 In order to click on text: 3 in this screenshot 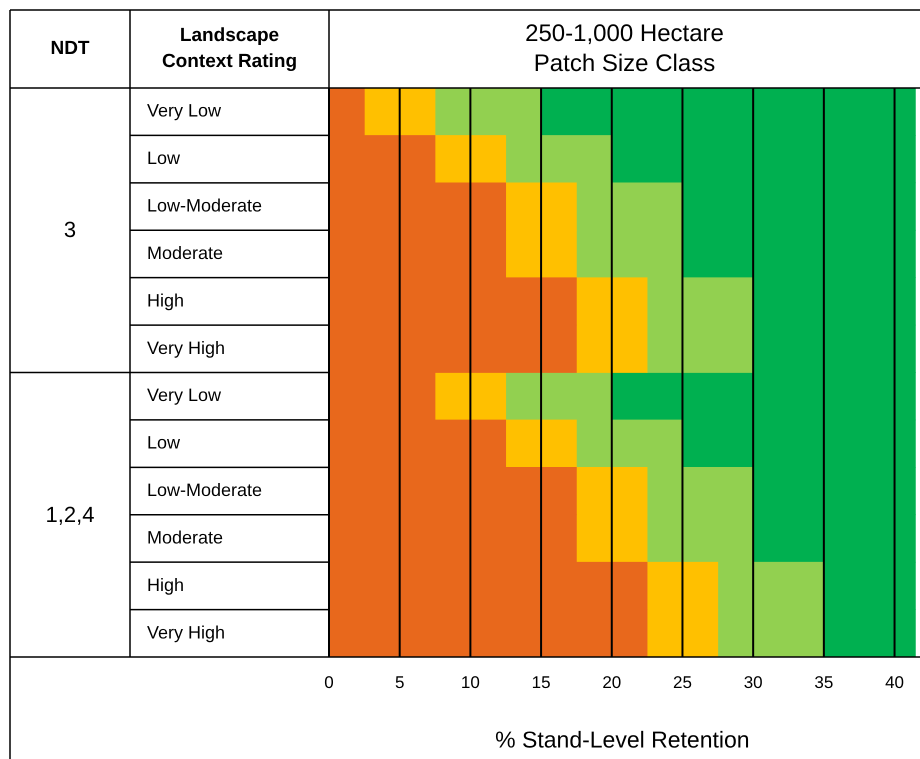, I will do `click(70, 230)`.